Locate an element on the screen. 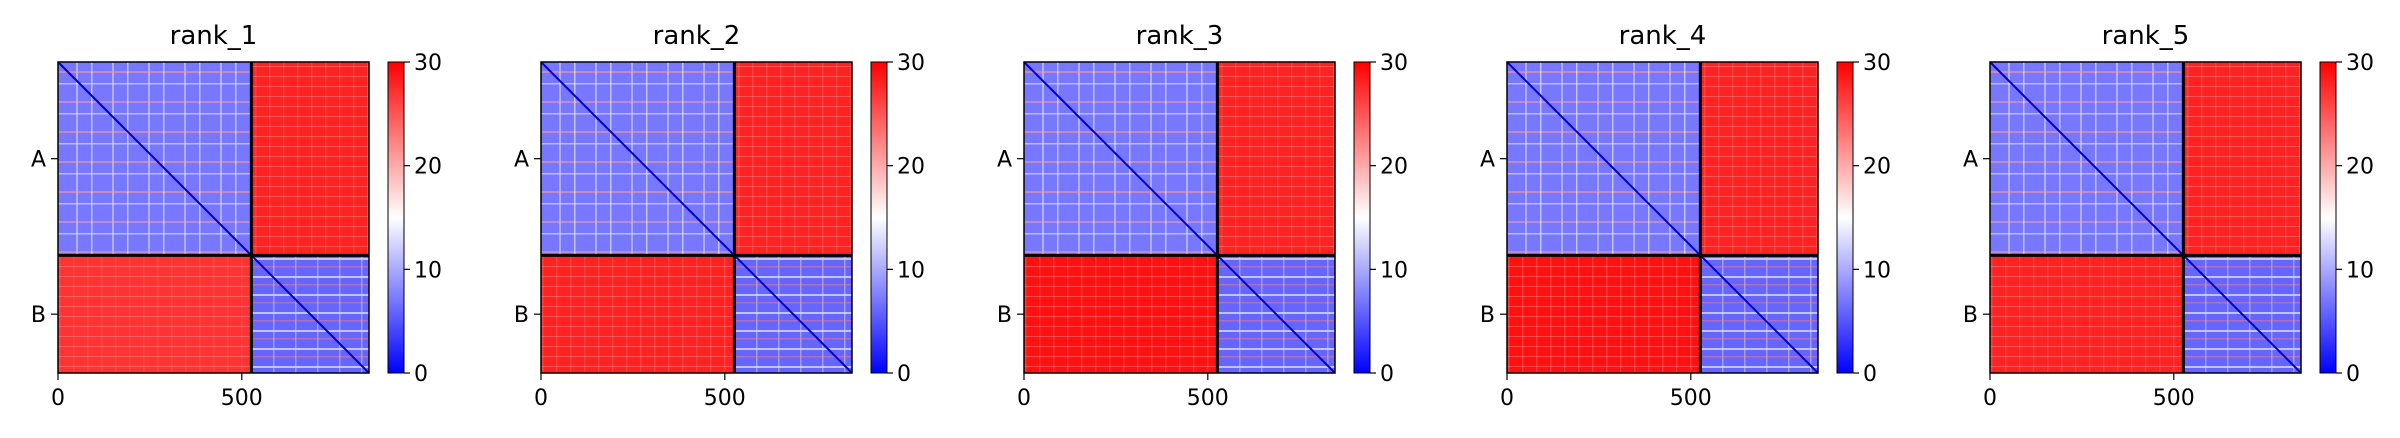 Image resolution: width=2400 pixels, height=438 pixels. chart-title: rank_4 is located at coordinates (1663, 36).